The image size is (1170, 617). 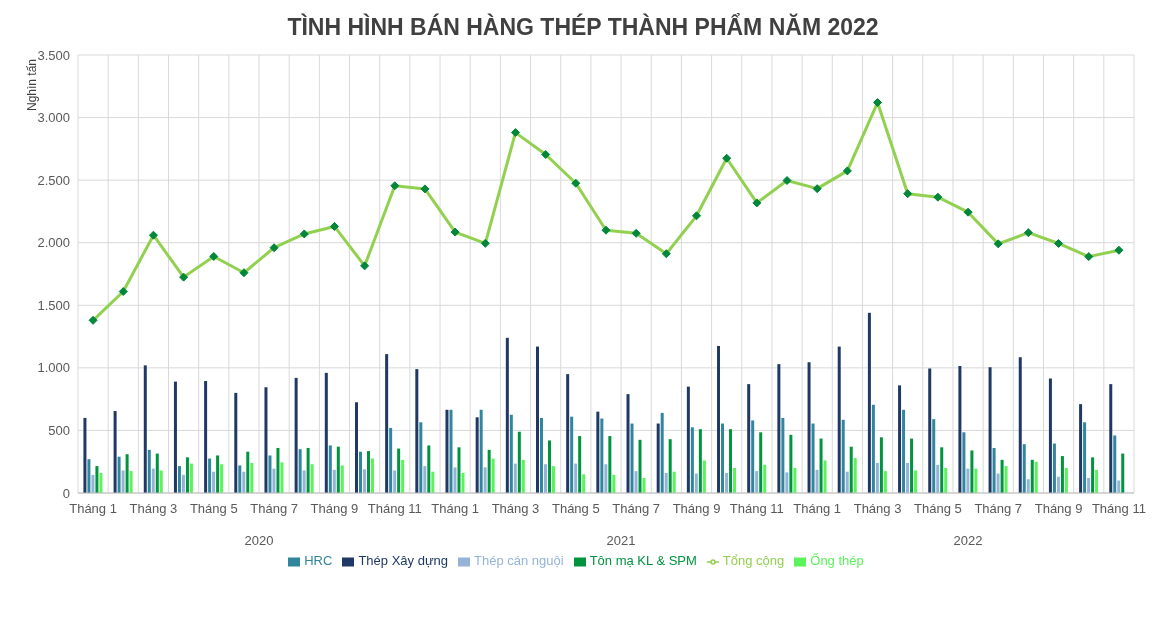 I want to click on y-tick-label: 500, so click(x=59, y=431).